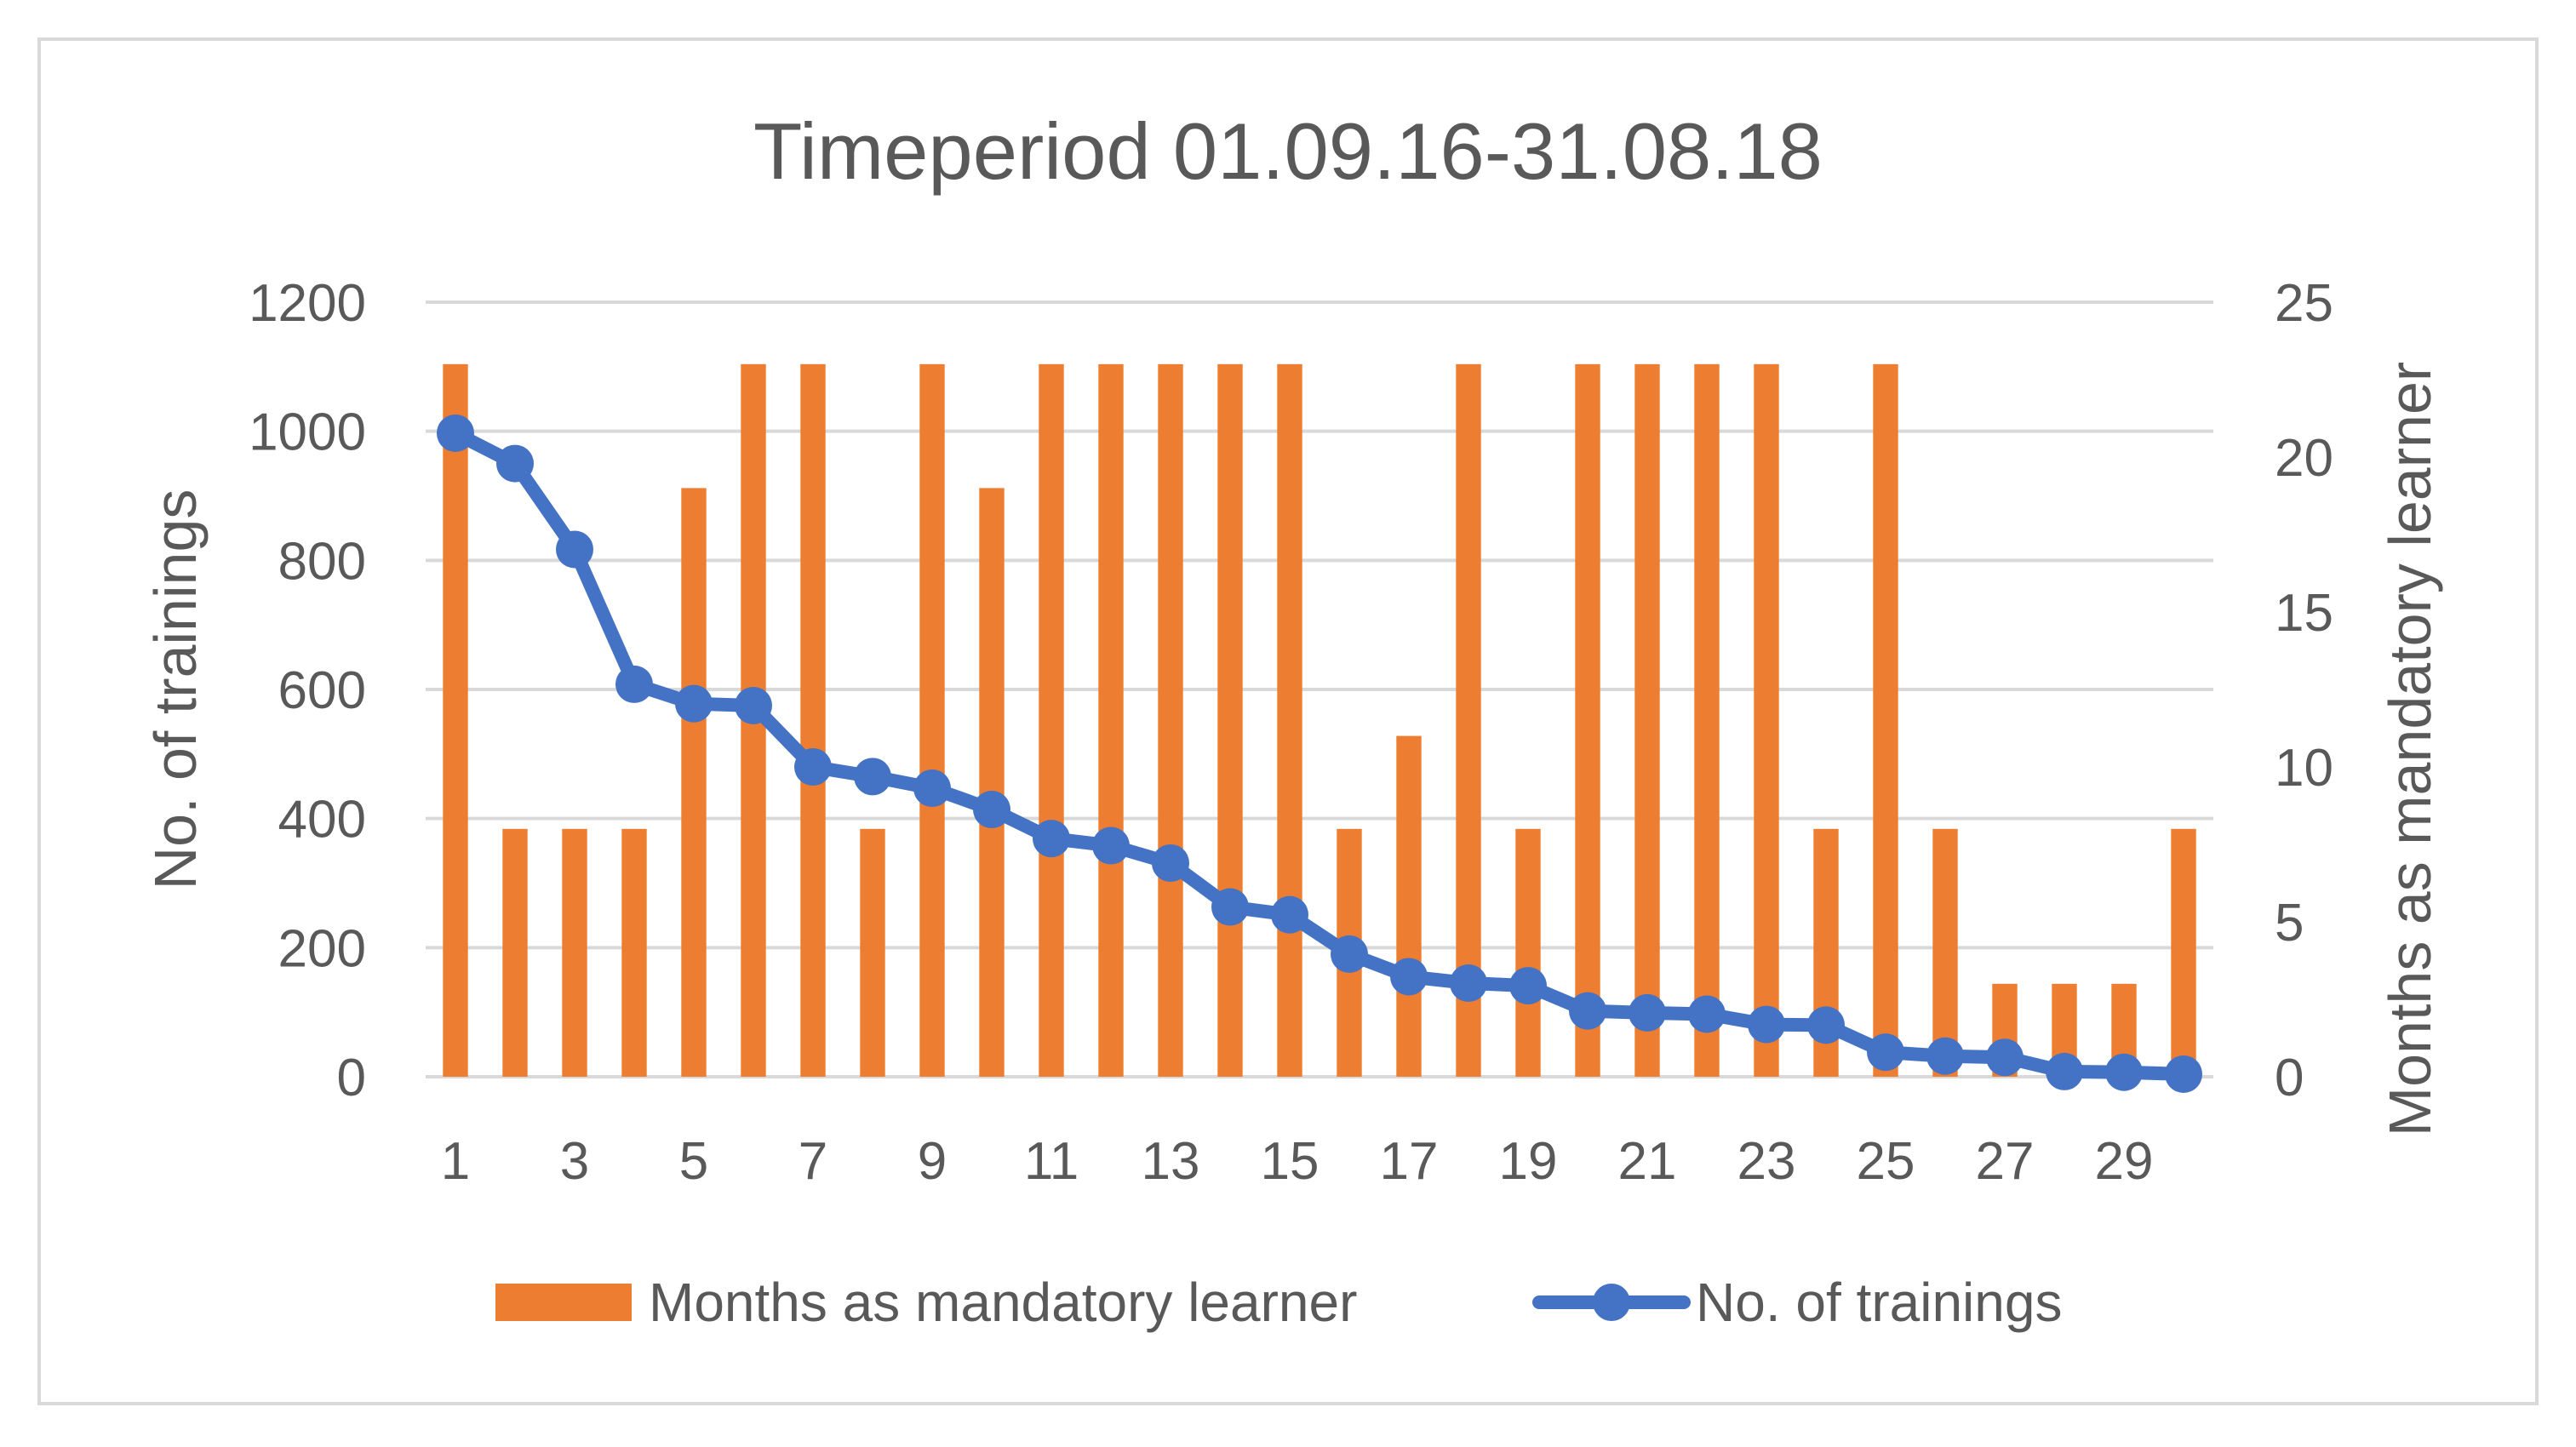 Image resolution: width=2576 pixels, height=1447 pixels. I want to click on y-left-tick-label: 0, so click(352, 1078).